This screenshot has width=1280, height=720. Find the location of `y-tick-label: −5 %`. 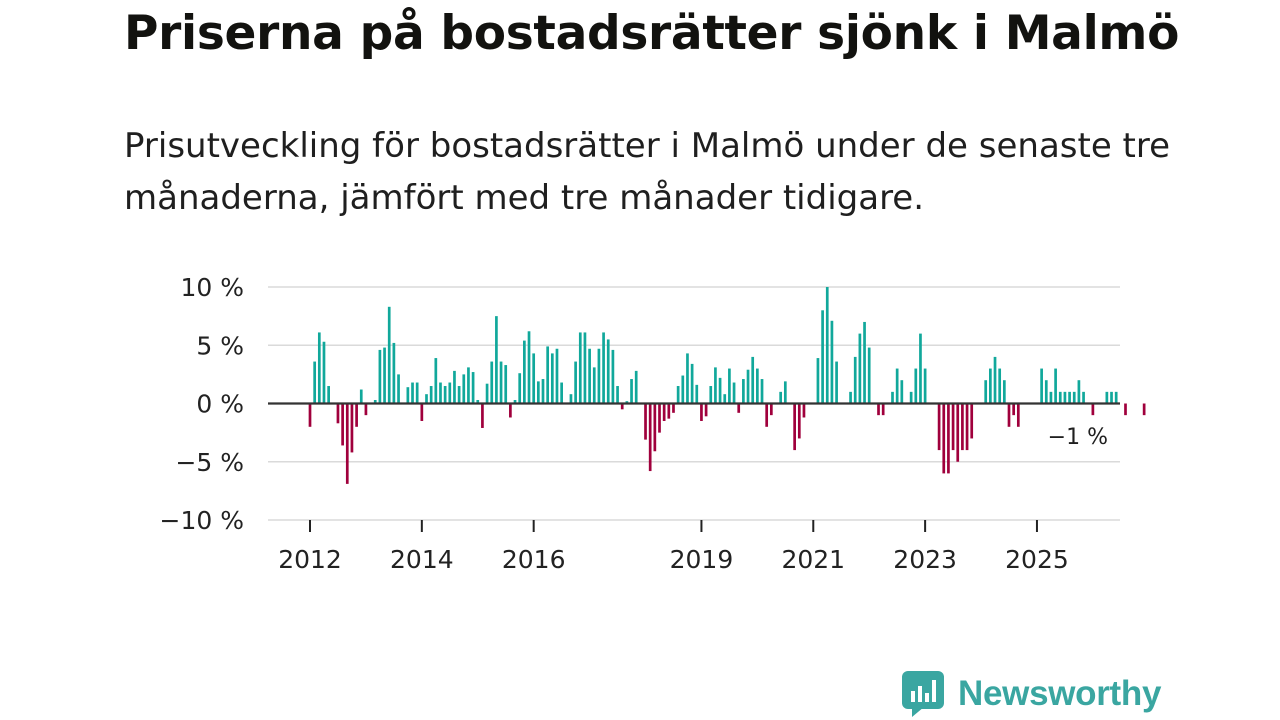

y-tick-label: −5 % is located at coordinates (209, 462).